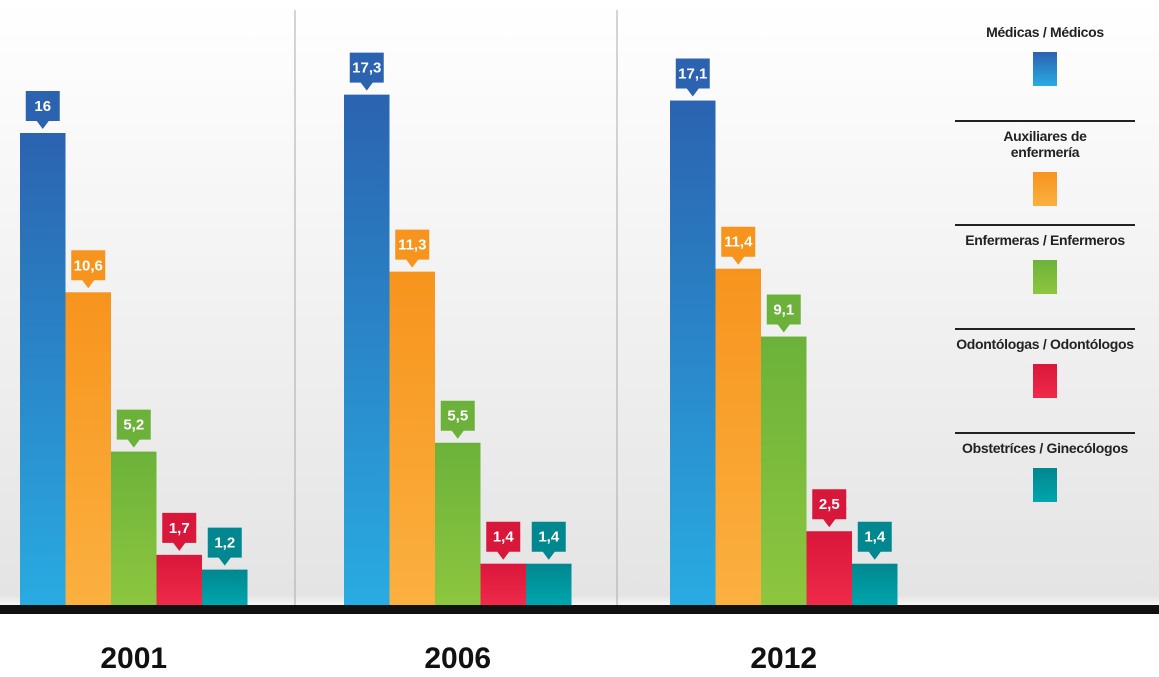  I want to click on value-label: 5,5, so click(457, 416).